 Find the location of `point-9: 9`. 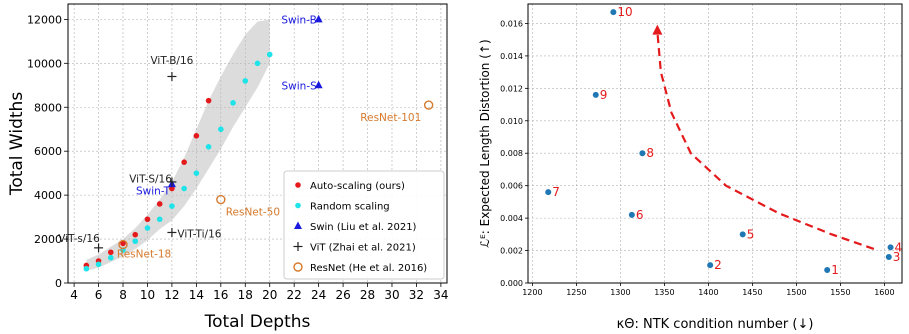

point-9: 9 is located at coordinates (600, 95).